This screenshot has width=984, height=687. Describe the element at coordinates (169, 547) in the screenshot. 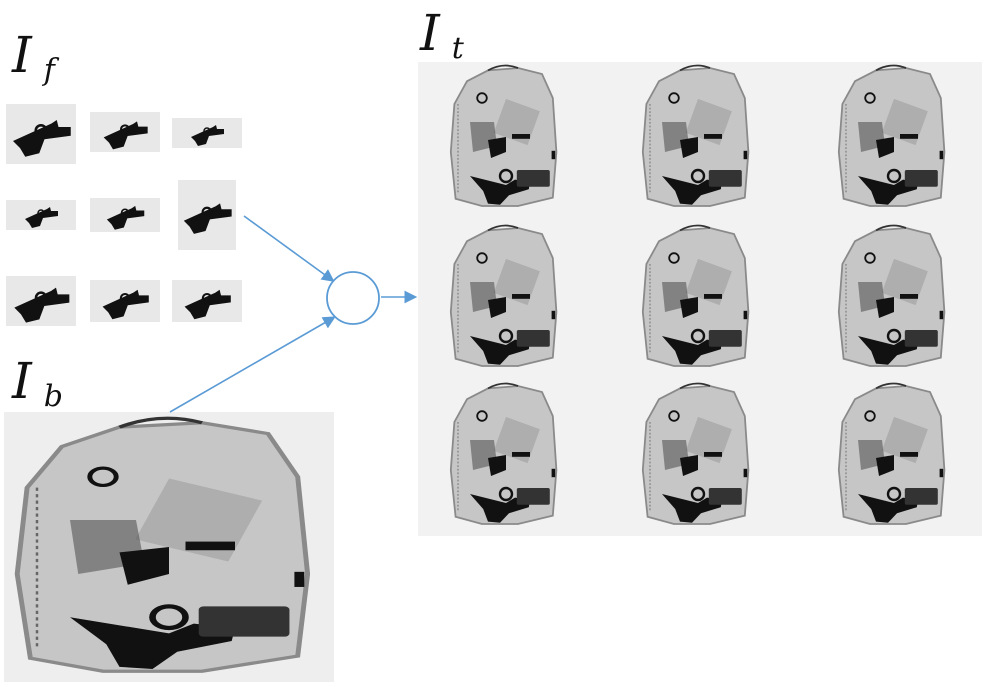

I see `background-xray-image` at that location.